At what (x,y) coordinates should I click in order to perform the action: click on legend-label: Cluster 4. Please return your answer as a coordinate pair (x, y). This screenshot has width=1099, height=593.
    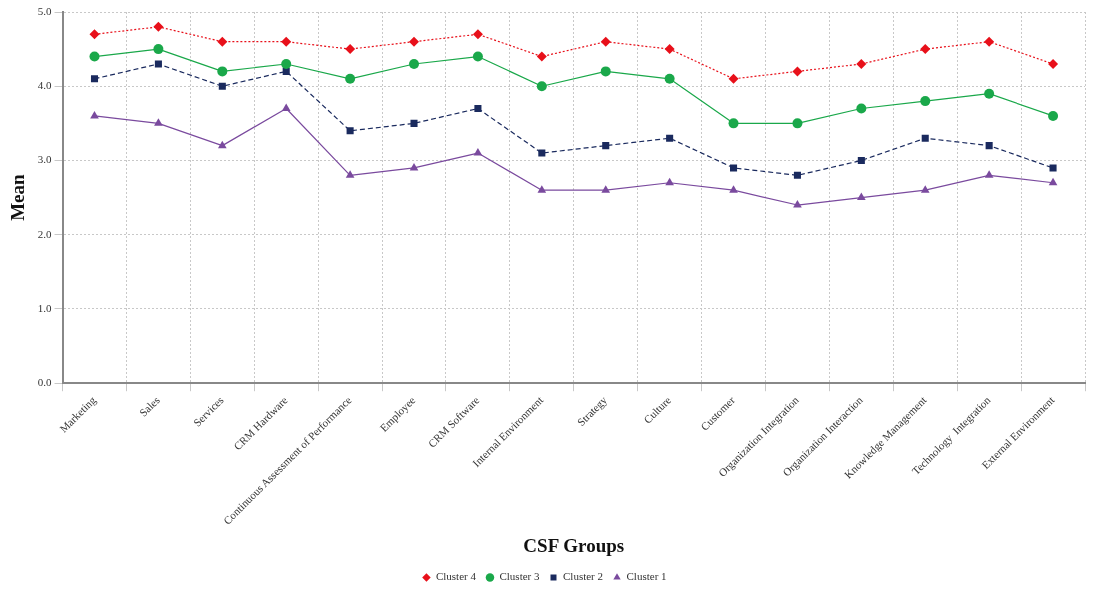
    Looking at the image, I should click on (456, 576).